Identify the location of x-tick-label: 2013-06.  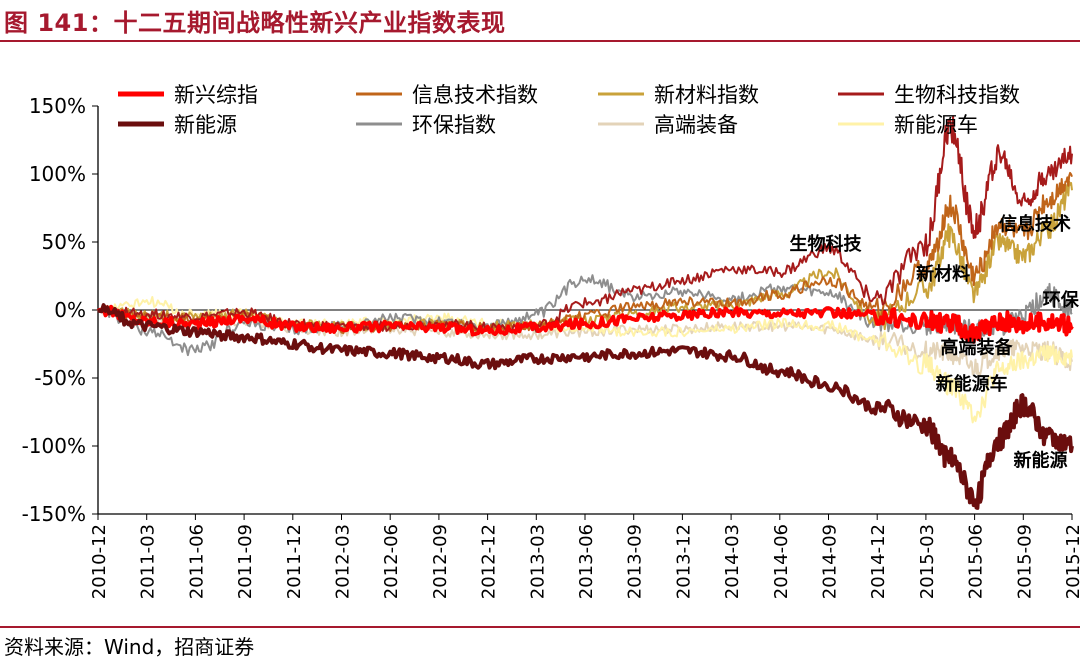
(586, 561).